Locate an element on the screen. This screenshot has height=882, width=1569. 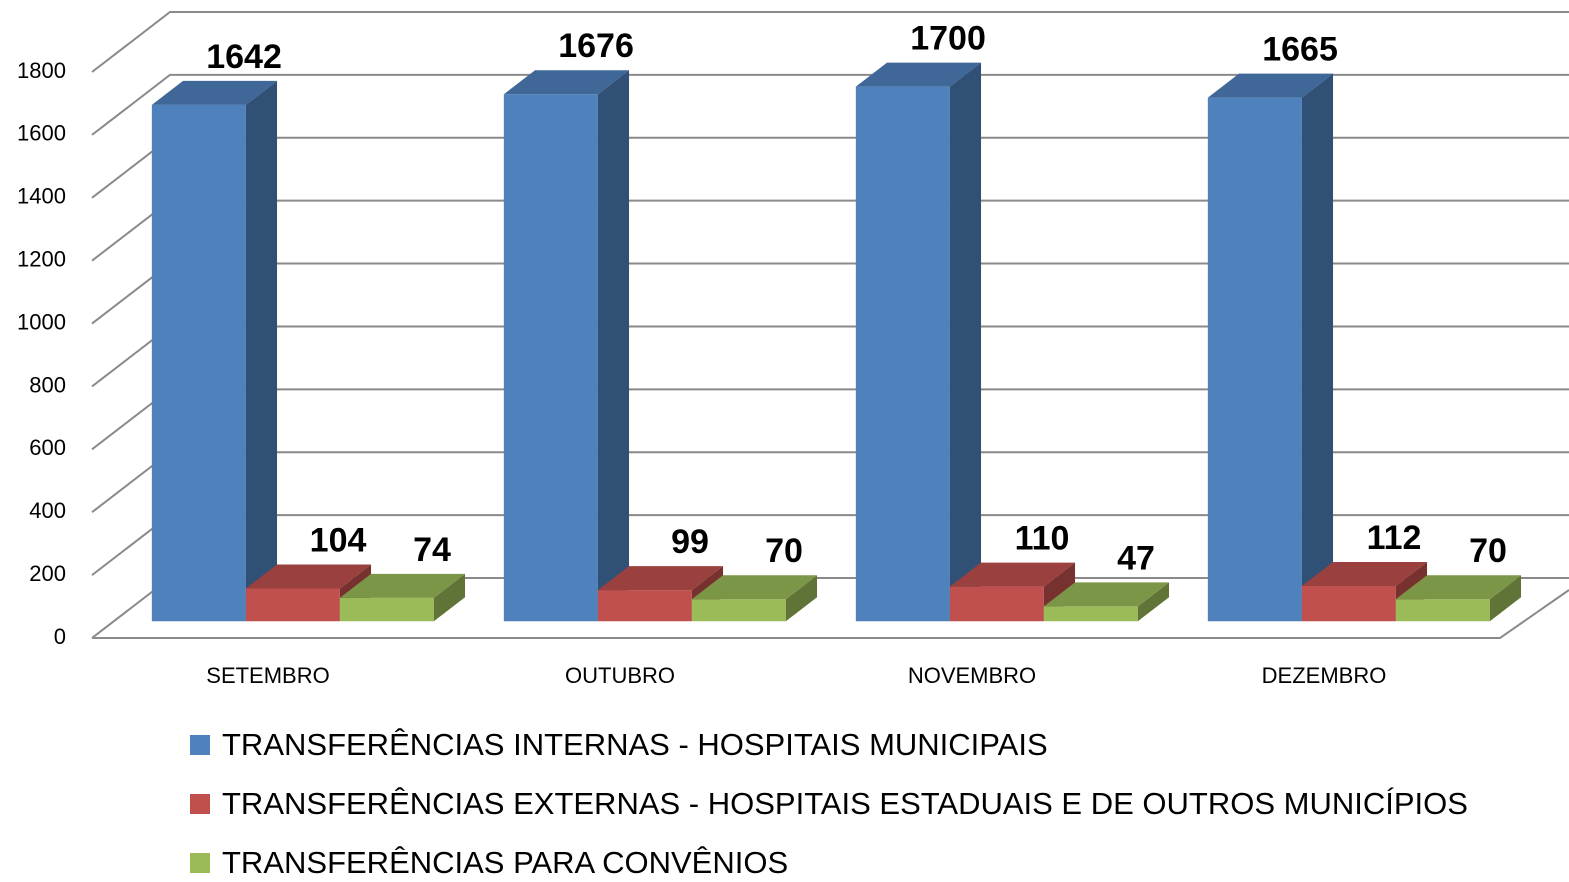
y-tick-label: 400 is located at coordinates (47, 510).